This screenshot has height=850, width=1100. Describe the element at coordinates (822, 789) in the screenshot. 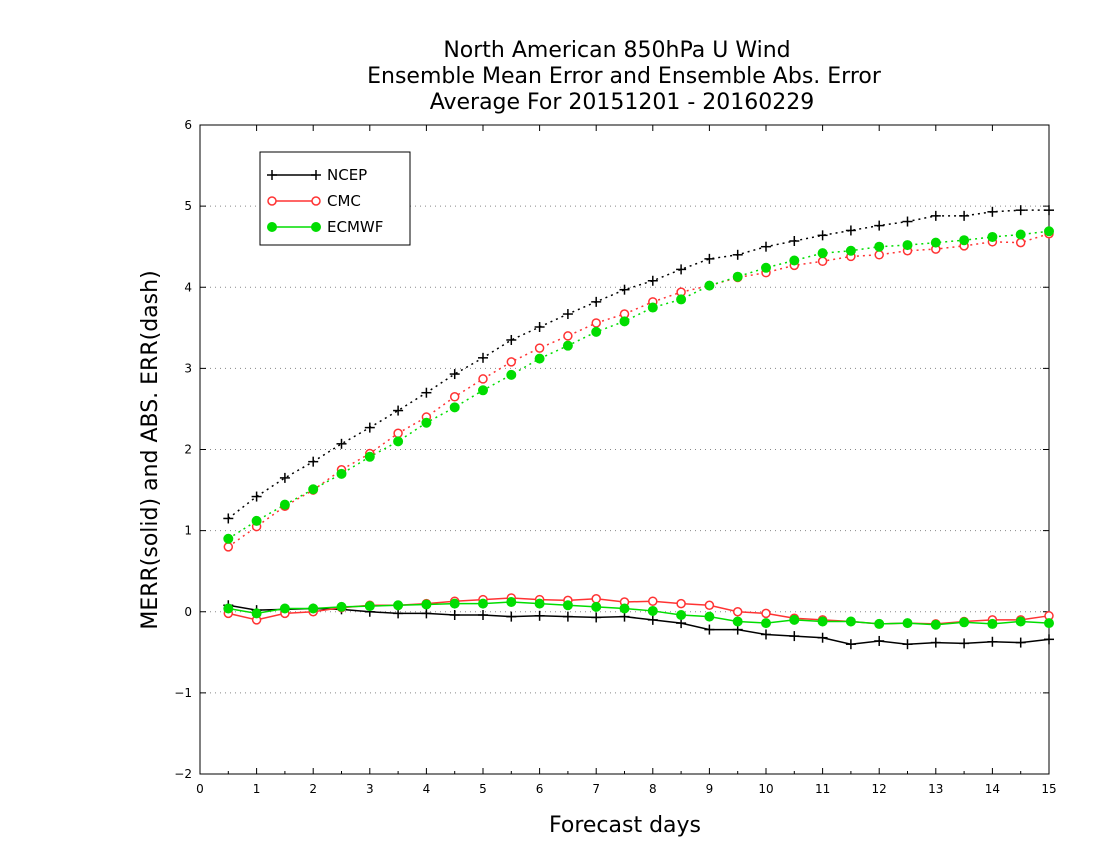

I see `x-tick-label: 11` at that location.